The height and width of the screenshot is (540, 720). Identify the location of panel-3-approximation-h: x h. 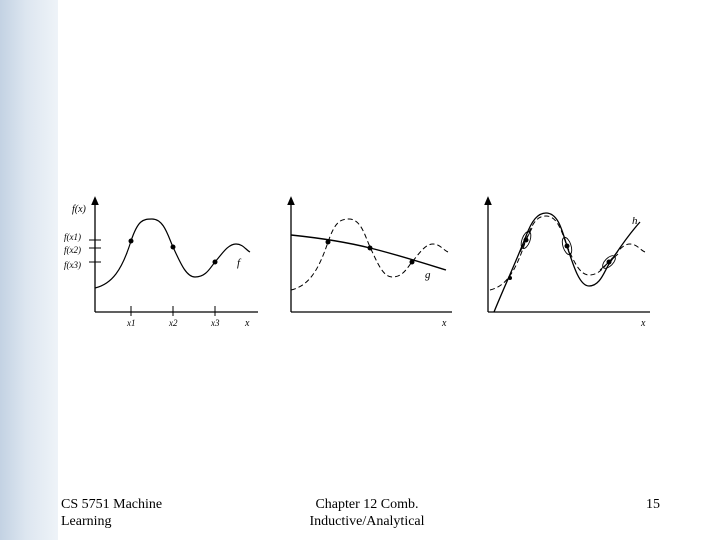
(567, 262).